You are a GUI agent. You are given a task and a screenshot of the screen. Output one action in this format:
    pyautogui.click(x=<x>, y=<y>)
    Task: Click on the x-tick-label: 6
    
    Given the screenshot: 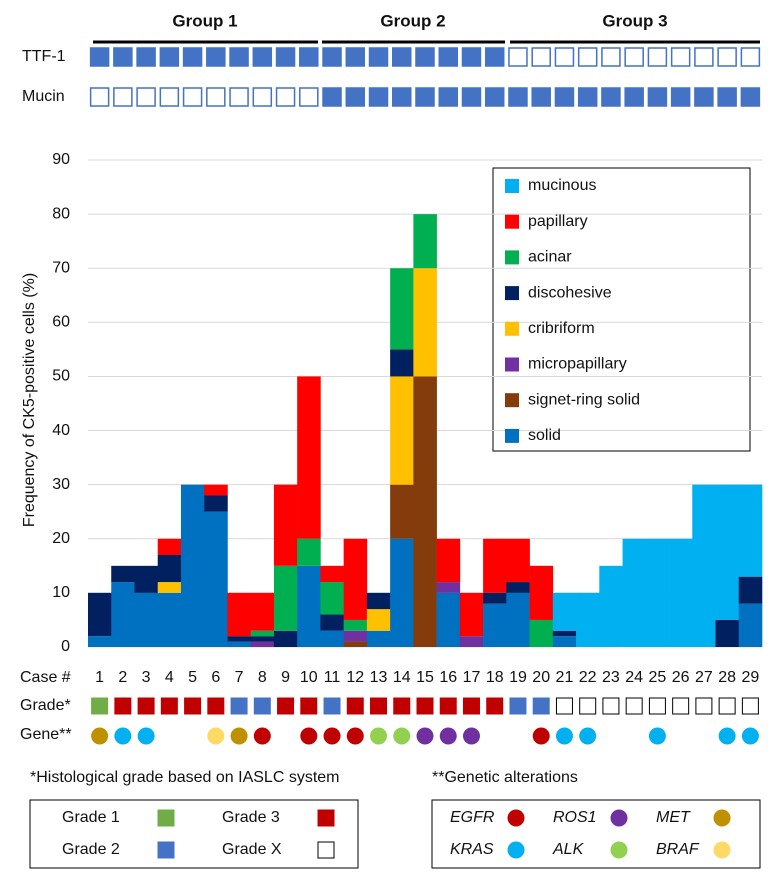 What is the action you would take?
    pyautogui.click(x=215, y=677)
    